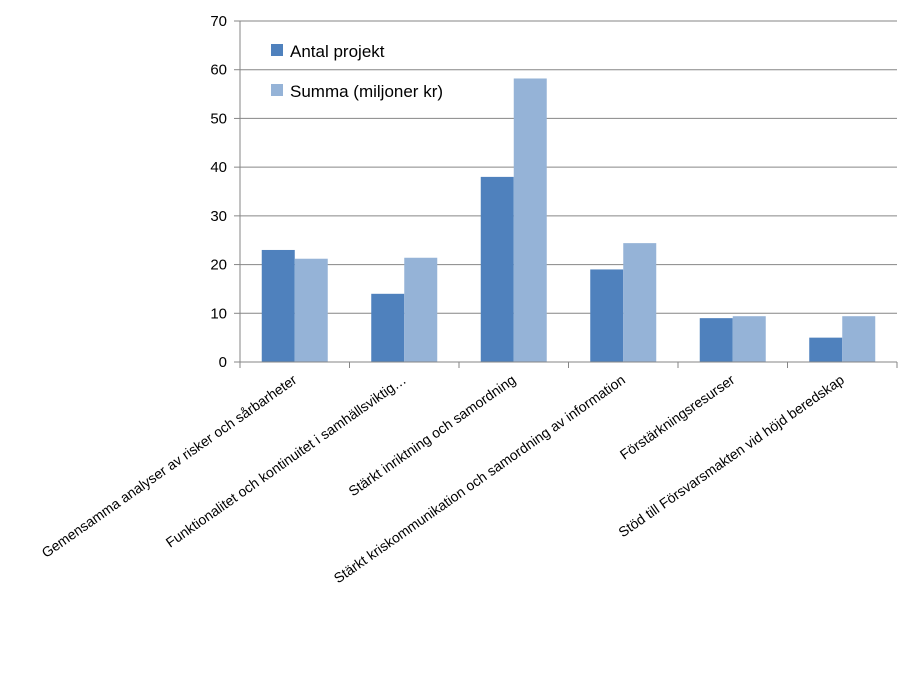 The height and width of the screenshot is (677, 917). What do you see at coordinates (218, 192) in the screenshot?
I see `y-tick-labels: 0 10 20 30 40 50 60 70` at bounding box center [218, 192].